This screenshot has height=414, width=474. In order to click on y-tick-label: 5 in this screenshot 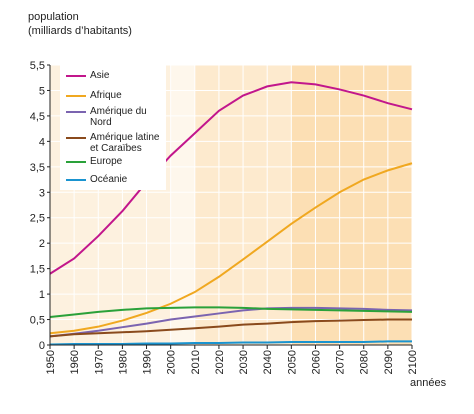, I will do `click(42, 91)`.